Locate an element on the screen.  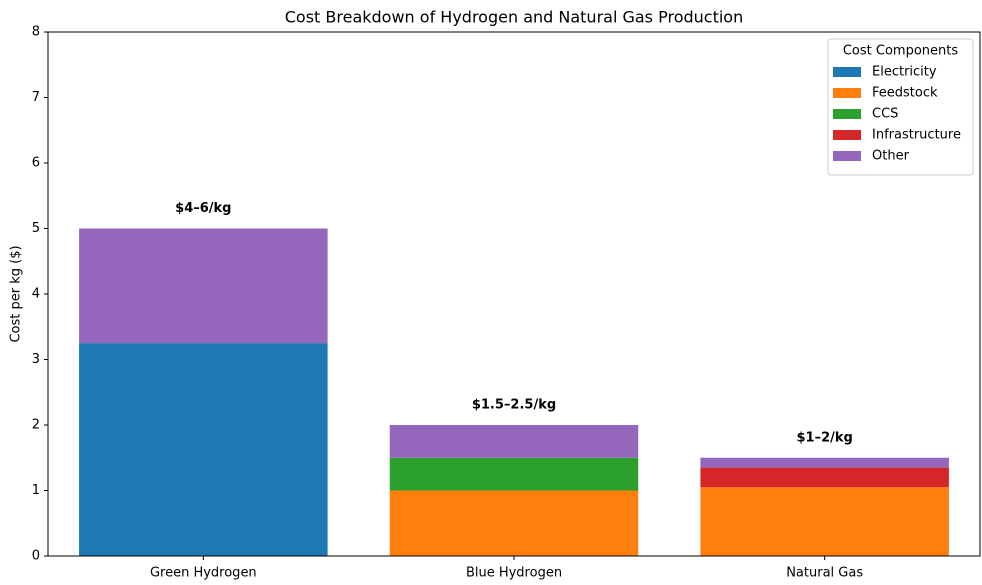
y-tick-label: 8 is located at coordinates (36, 32).